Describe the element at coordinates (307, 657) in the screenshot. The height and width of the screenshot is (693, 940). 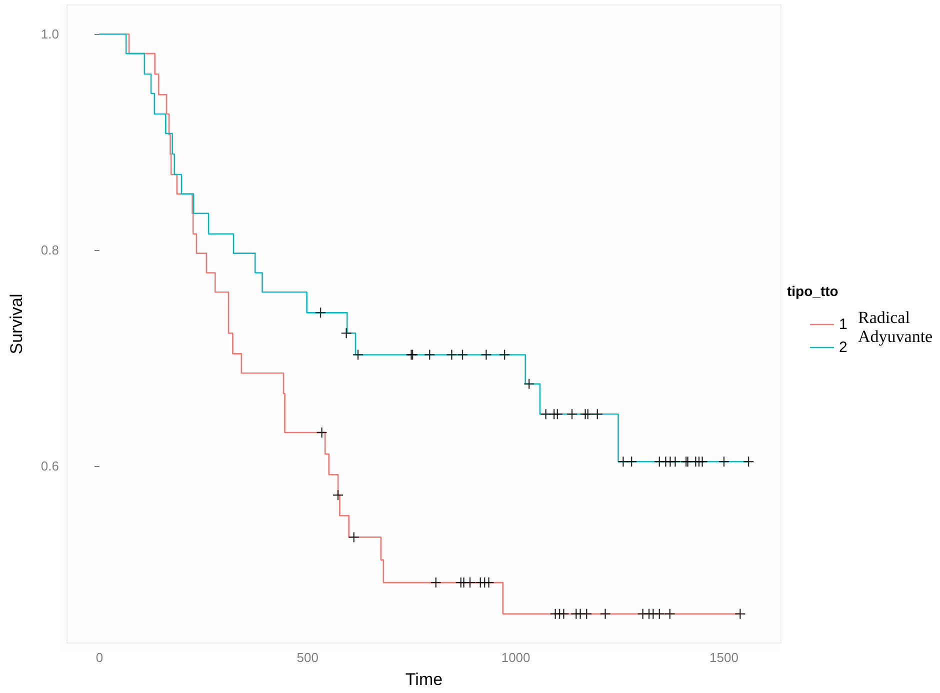
I see `x-tick-label: 500` at that location.